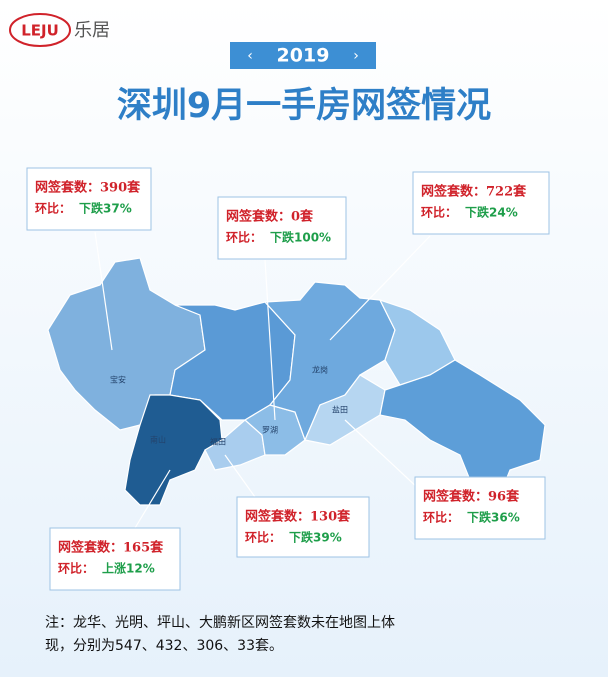  What do you see at coordinates (158, 440) in the screenshot?
I see `map-label: 南山` at bounding box center [158, 440].